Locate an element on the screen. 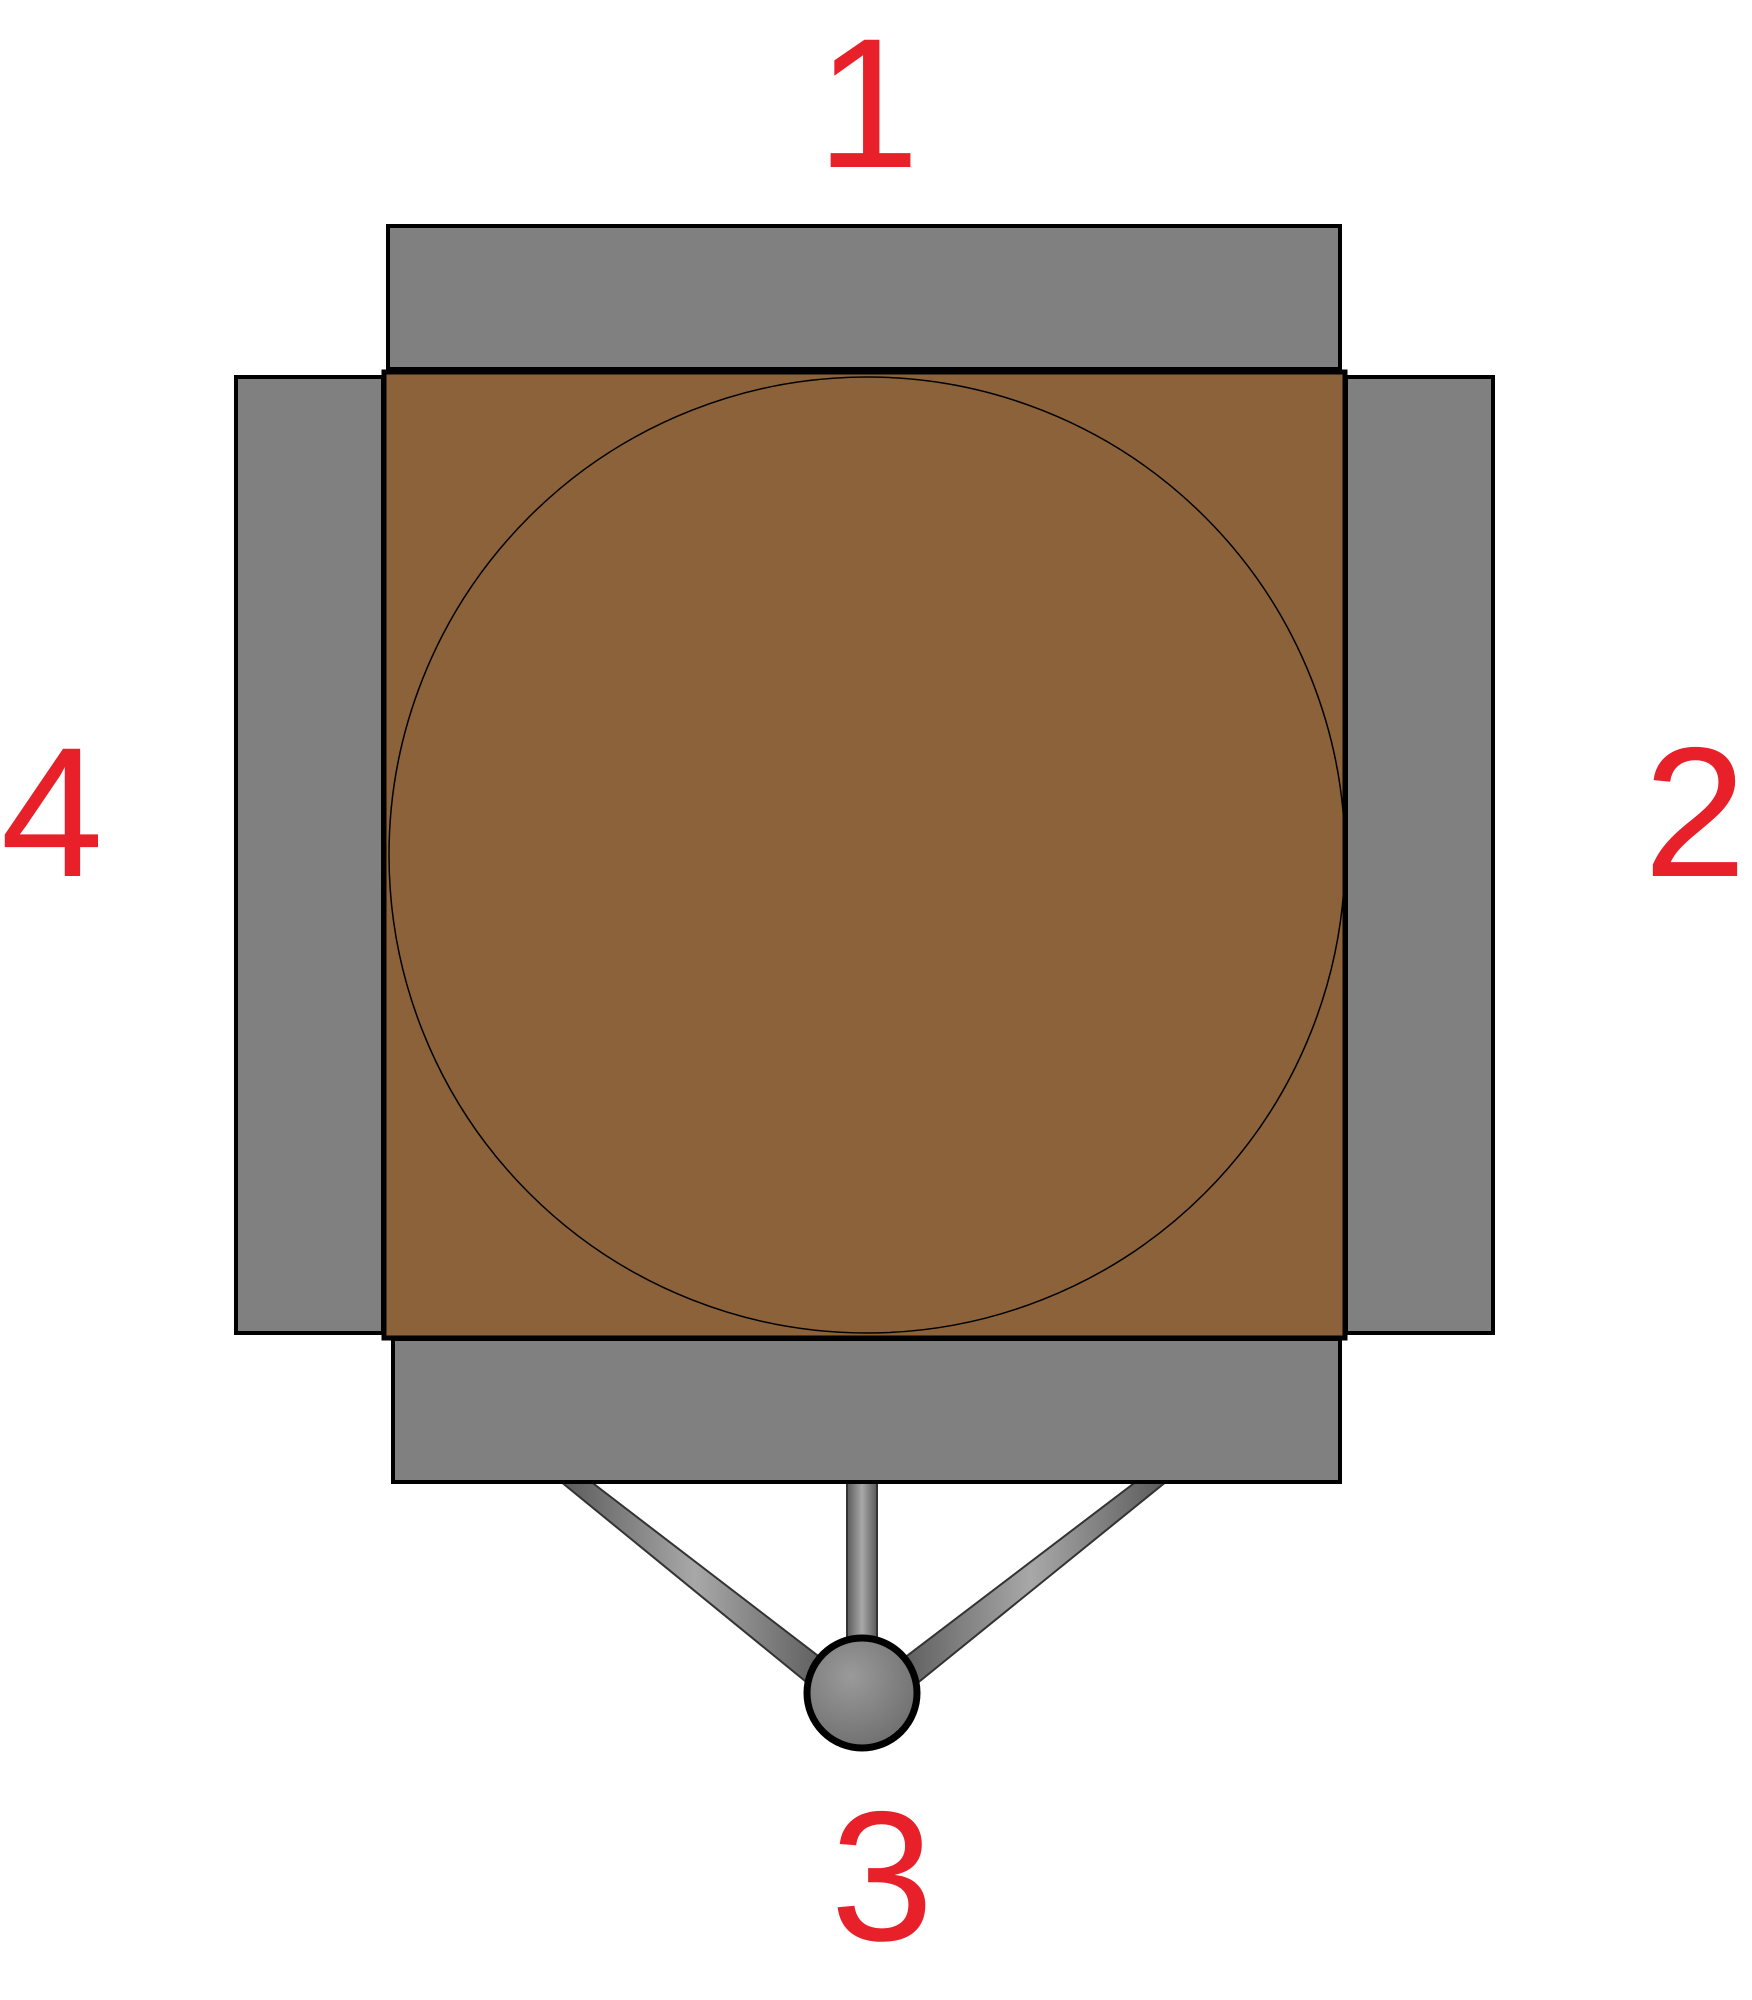 The height and width of the screenshot is (2000, 1752). chair-base is located at coordinates (863, 1616).